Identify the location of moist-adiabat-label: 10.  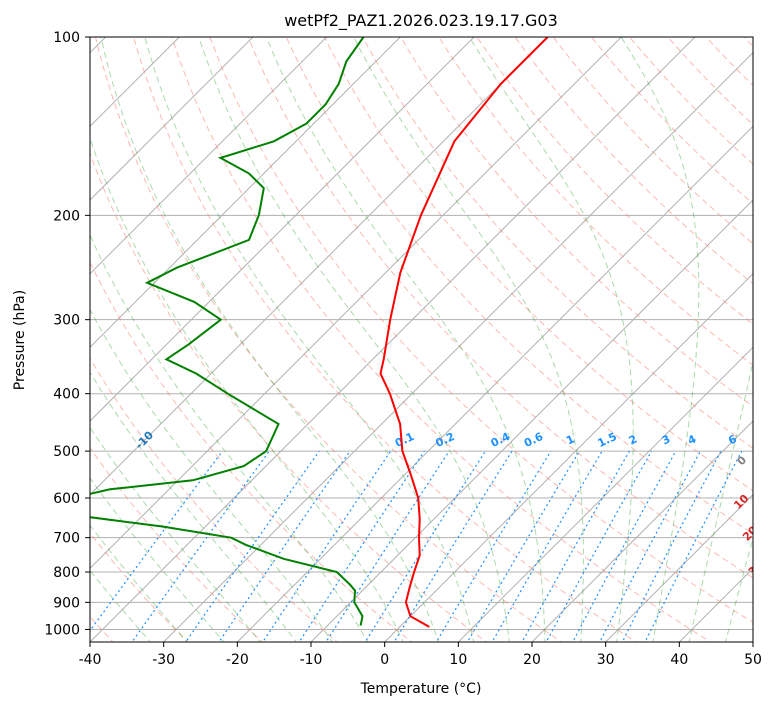
(741, 502).